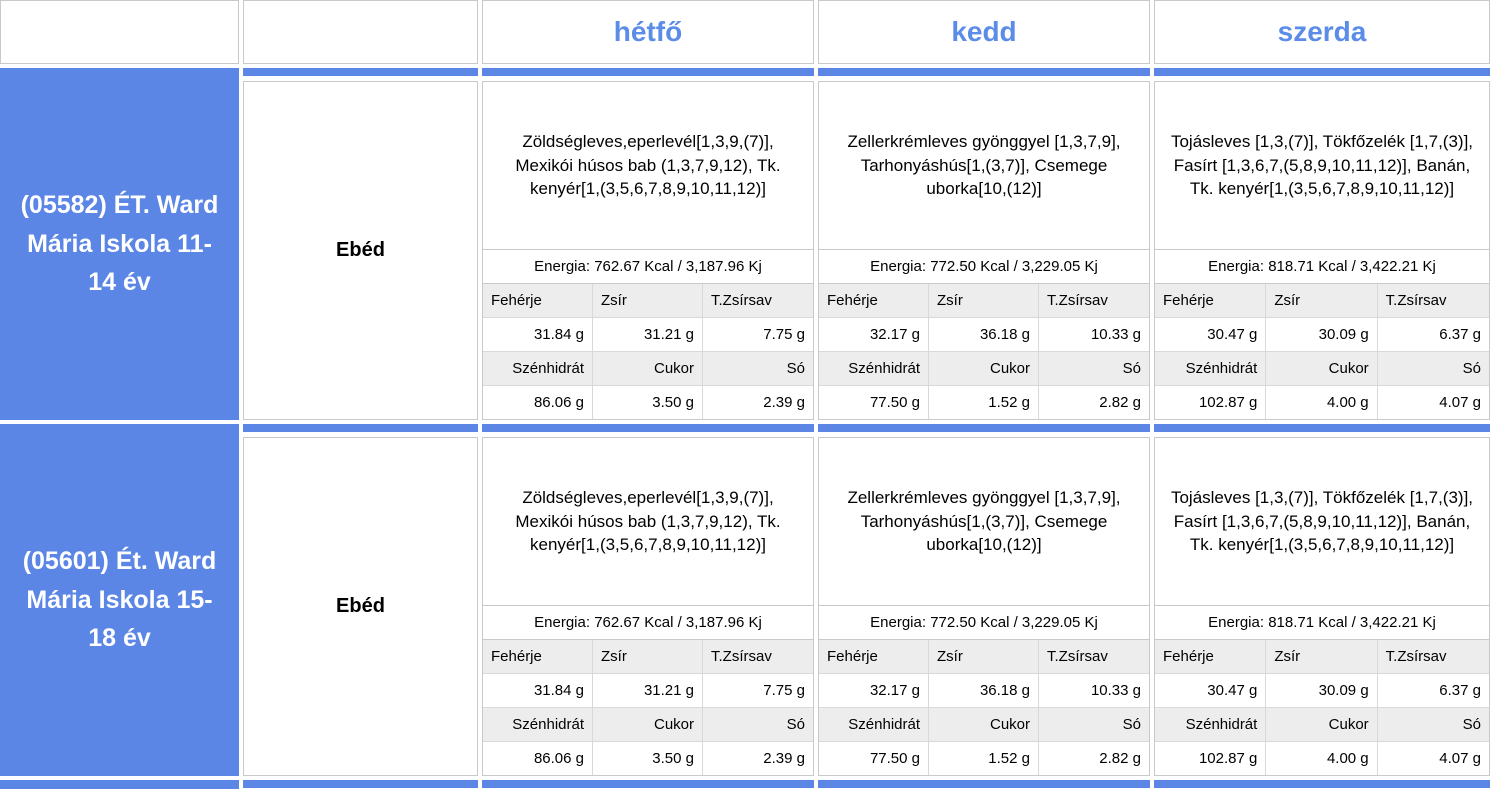  I want to click on nutrition-value: 102.87 g, so click(1211, 402).